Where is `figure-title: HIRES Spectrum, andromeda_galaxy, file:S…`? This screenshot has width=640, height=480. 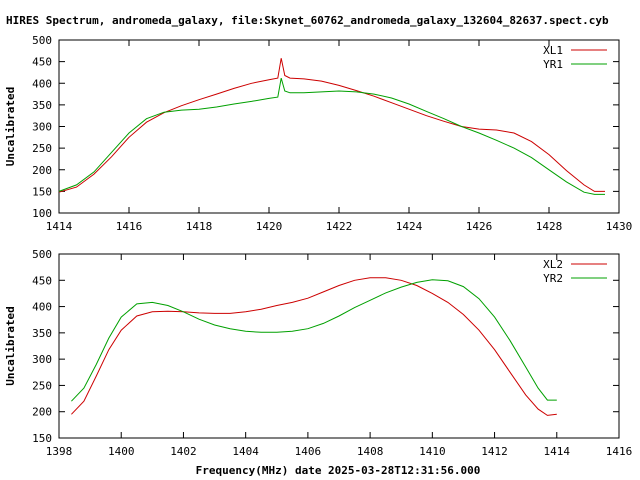 figure-title: HIRES Spectrum, andromeda_galaxy, file:S… is located at coordinates (307, 20).